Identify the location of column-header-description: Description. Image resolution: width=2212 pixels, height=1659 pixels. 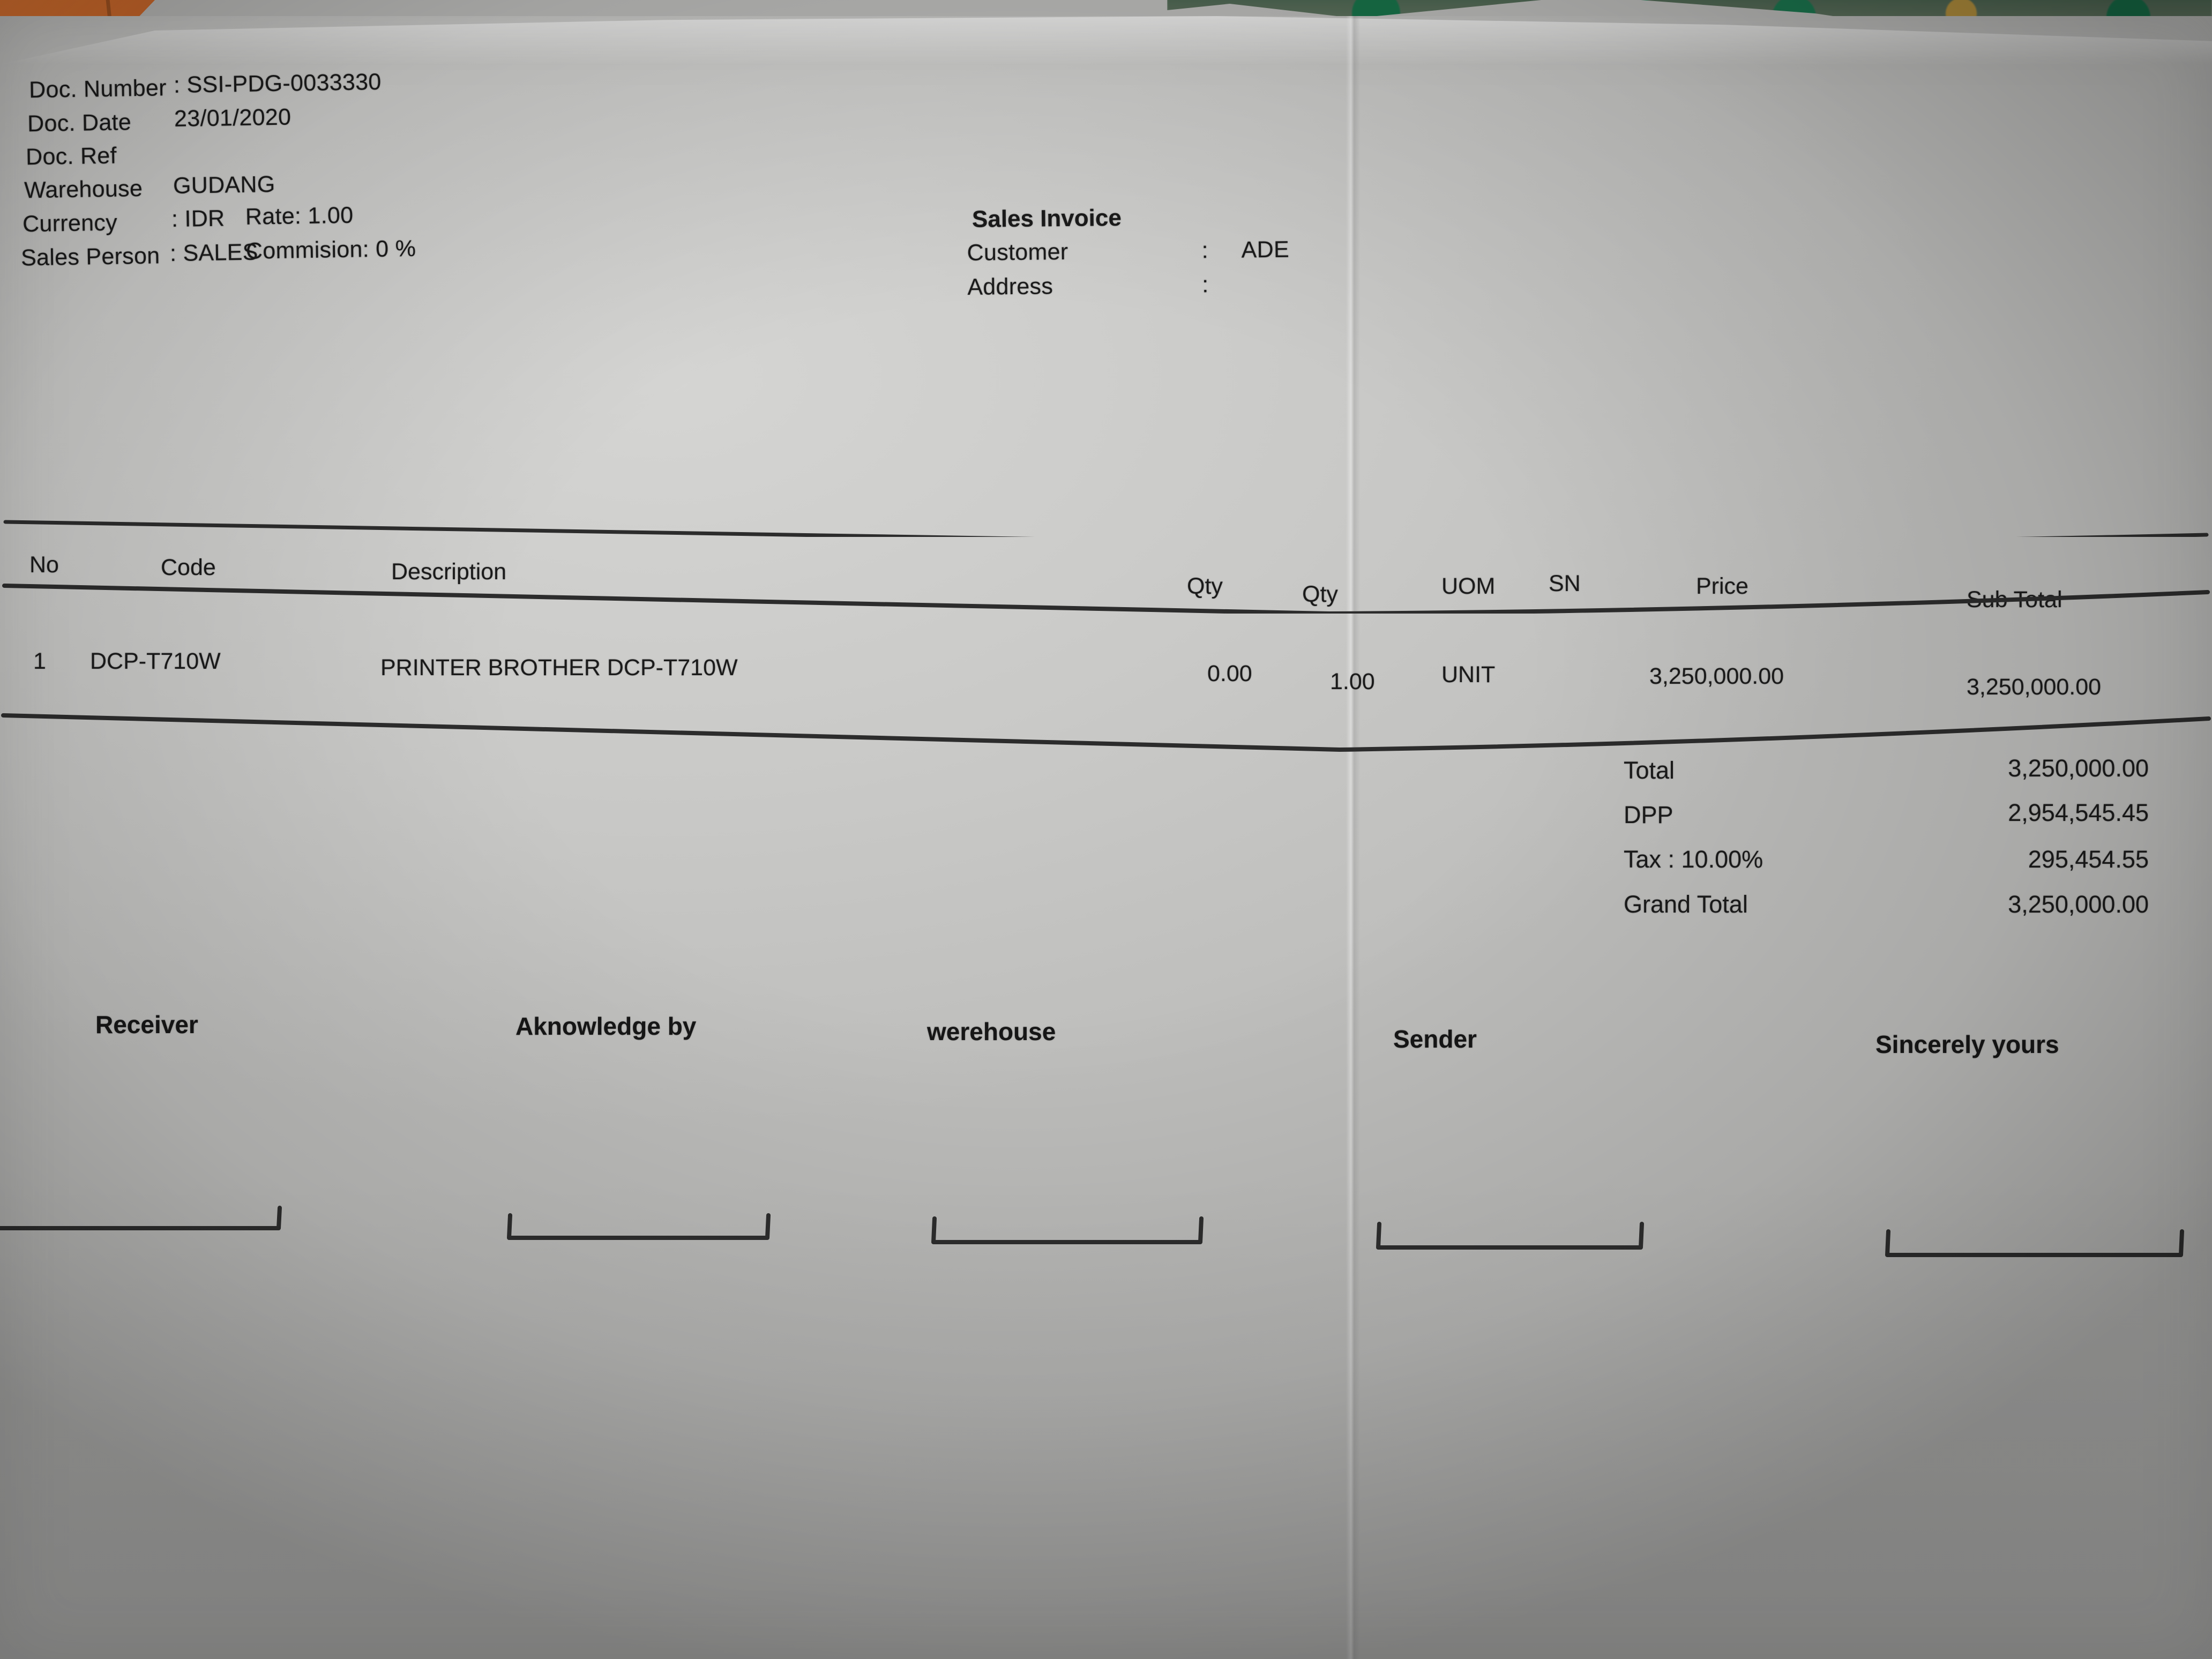
(449, 572).